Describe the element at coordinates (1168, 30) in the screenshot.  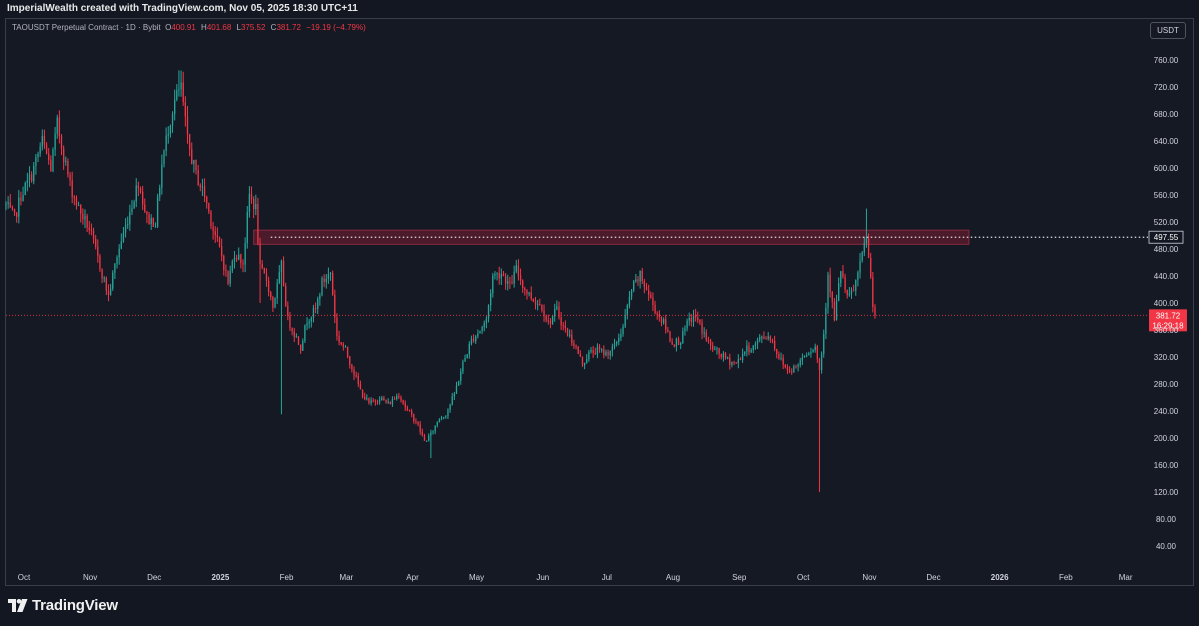
I see `currency-button: USDT` at that location.